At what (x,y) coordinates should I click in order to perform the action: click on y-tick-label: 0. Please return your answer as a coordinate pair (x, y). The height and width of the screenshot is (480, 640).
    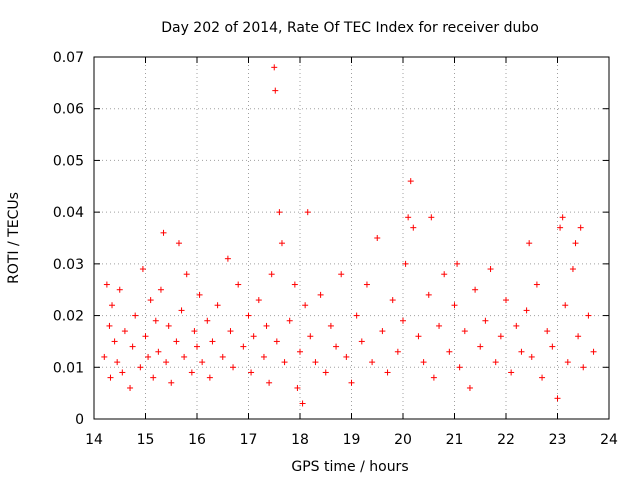
    Looking at the image, I should click on (79, 420).